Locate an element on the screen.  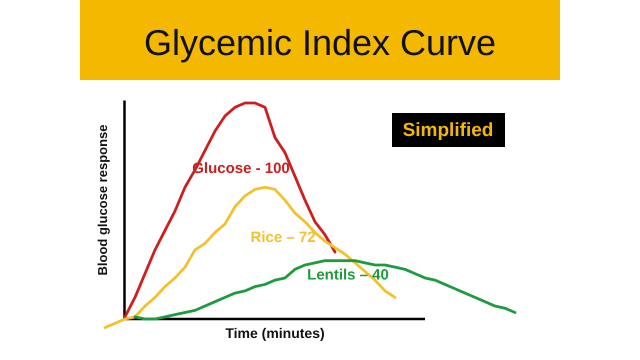
x-axis-title: Time (minutes) is located at coordinates (275, 333).